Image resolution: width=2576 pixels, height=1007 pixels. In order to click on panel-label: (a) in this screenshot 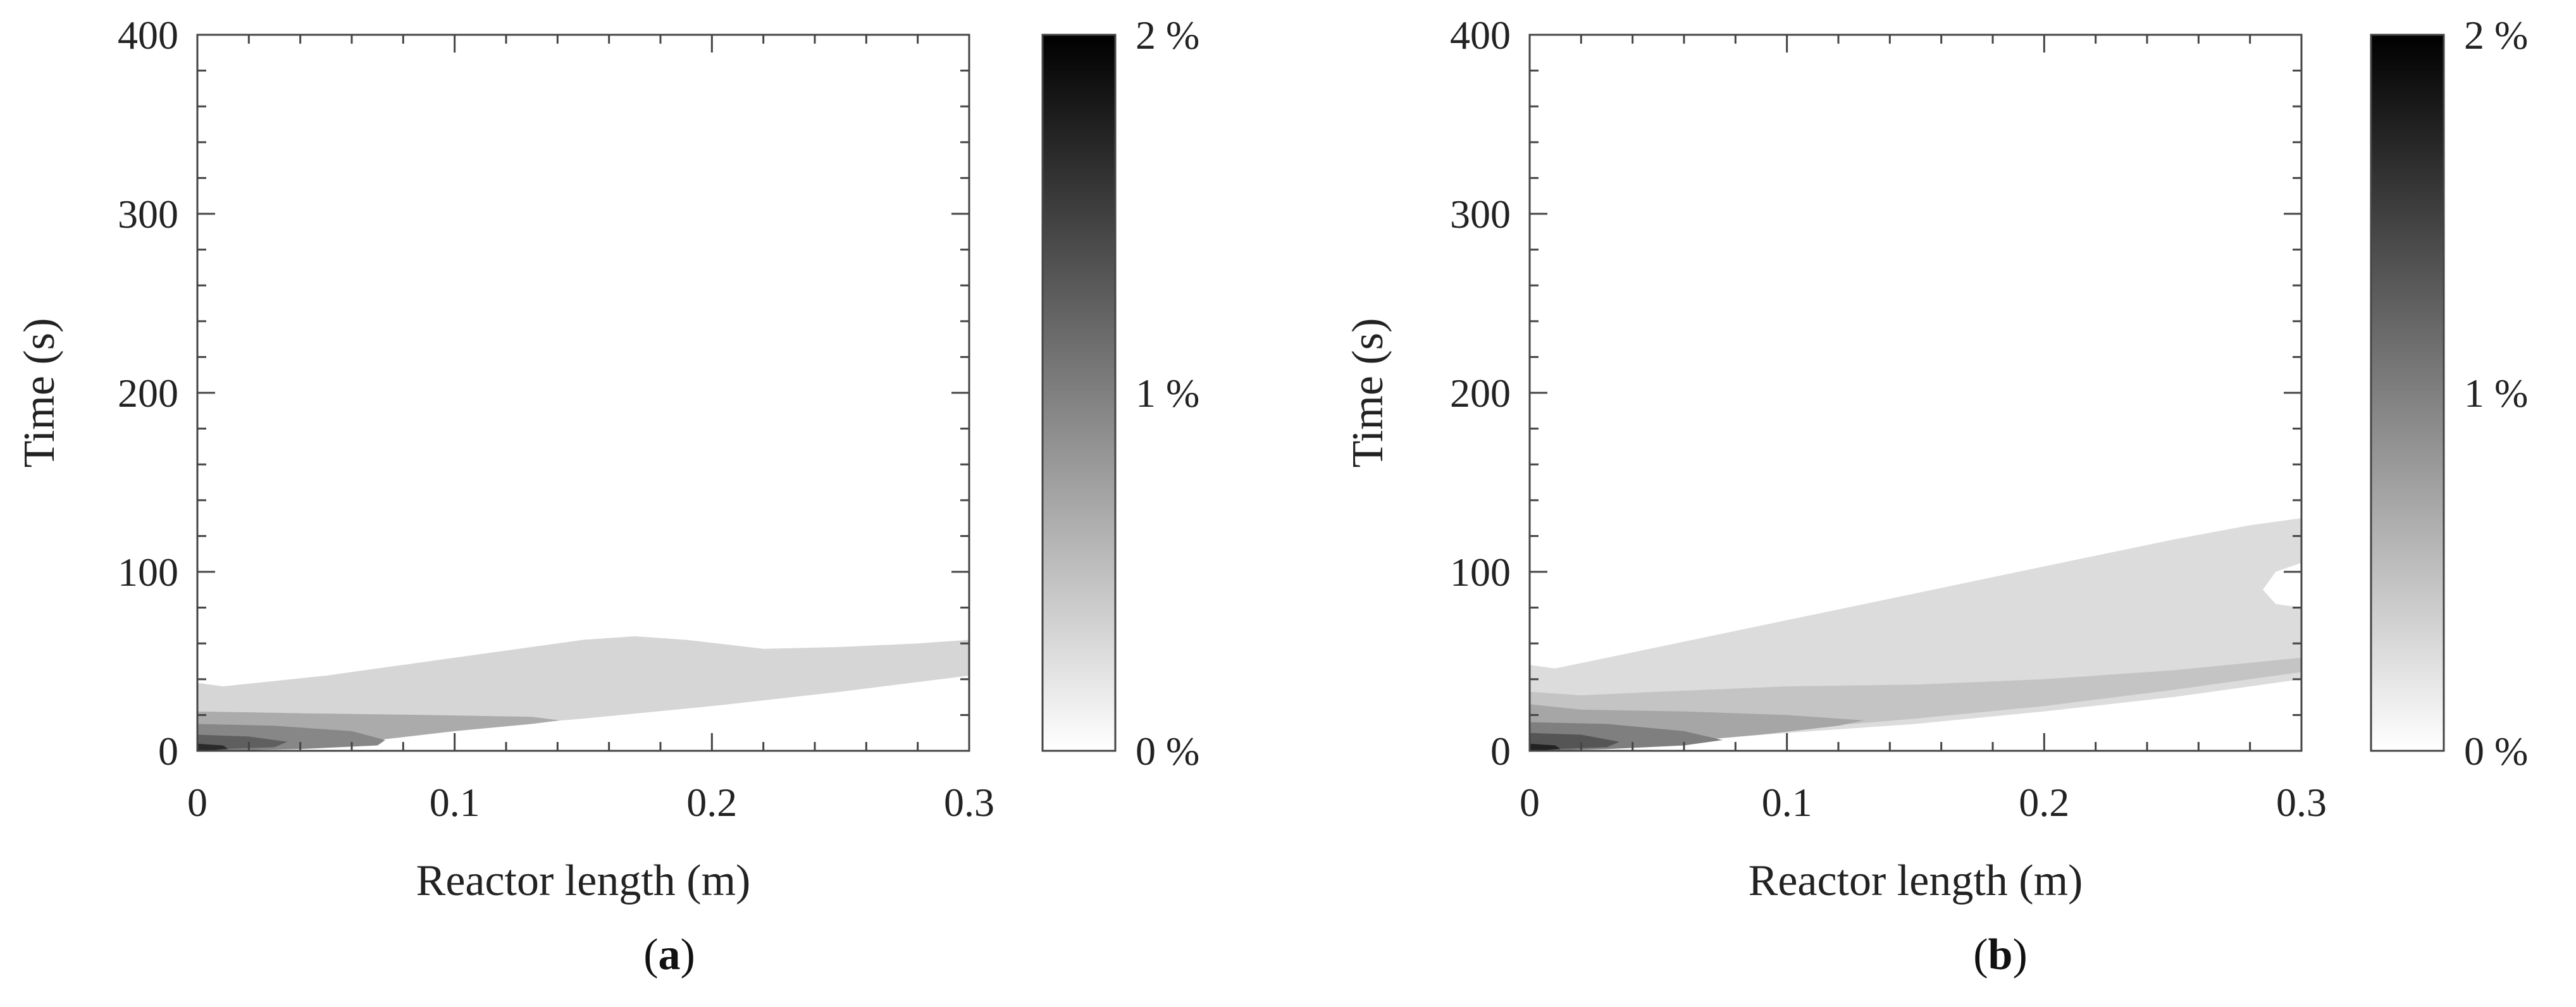, I will do `click(669, 954)`.